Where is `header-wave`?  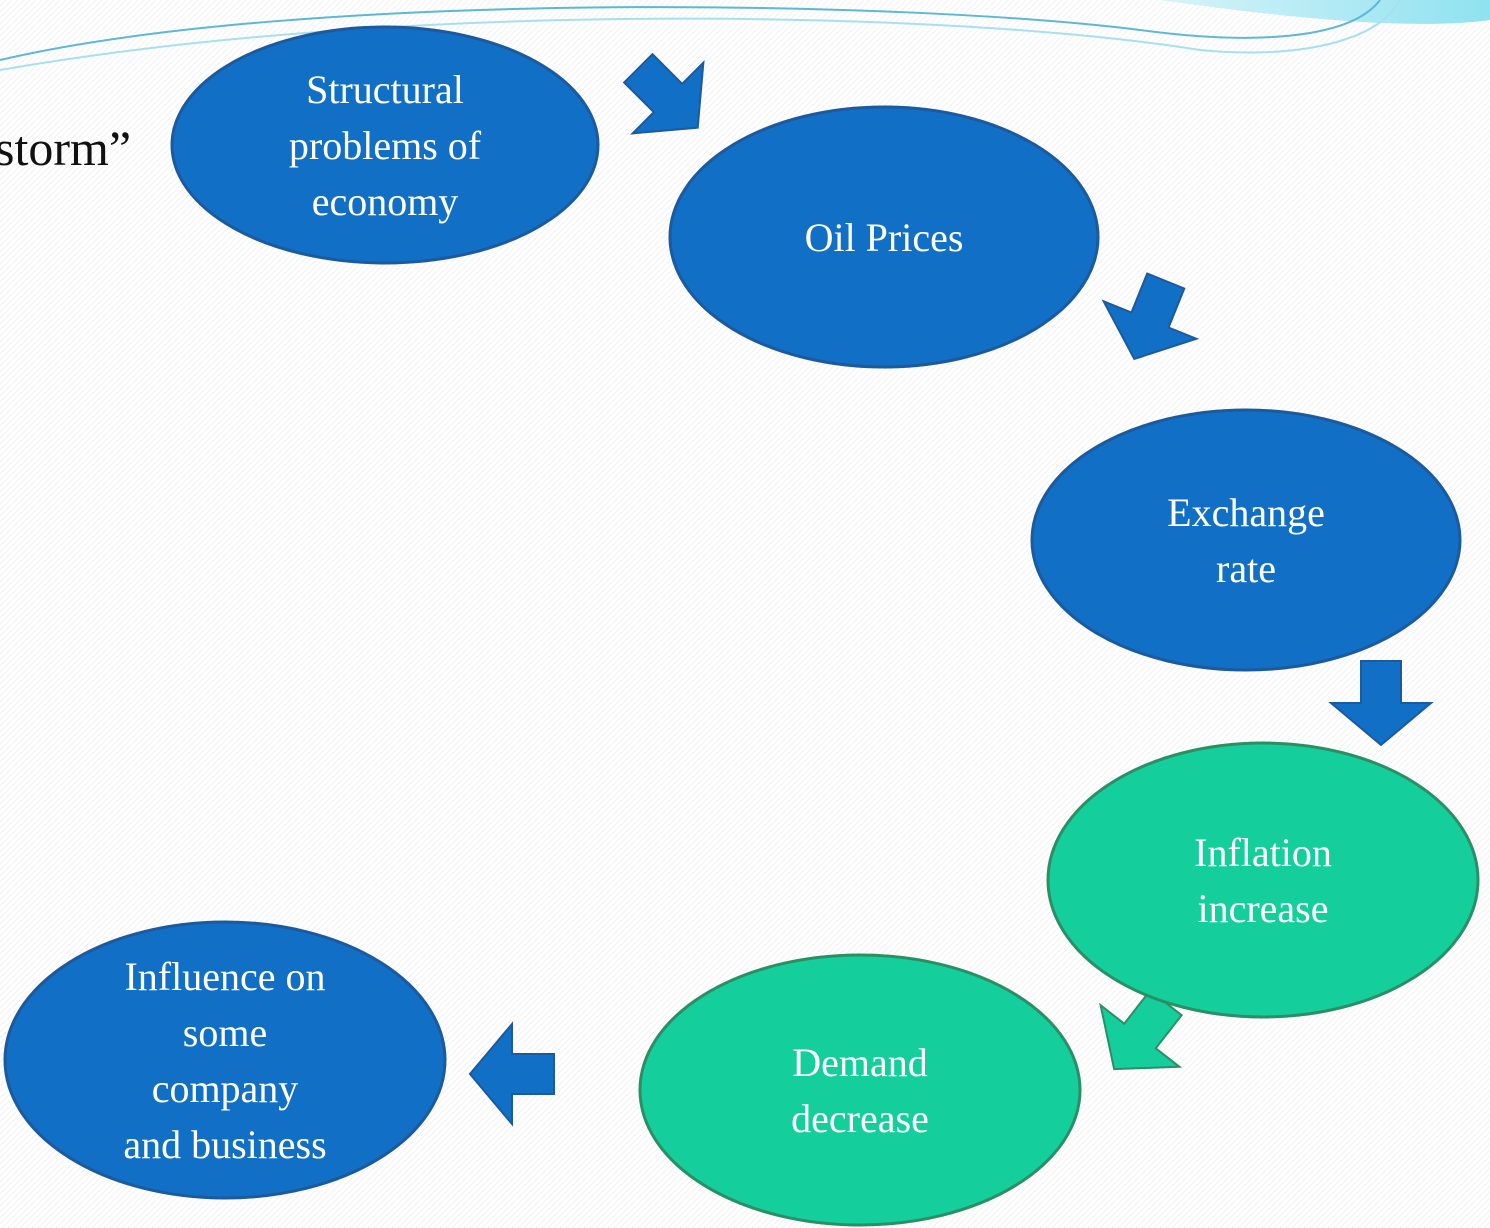
header-wave is located at coordinates (1325, 12).